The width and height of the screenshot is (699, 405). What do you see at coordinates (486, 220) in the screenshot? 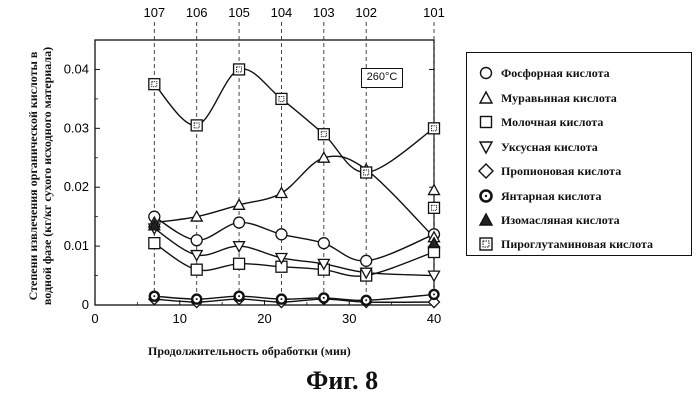
I see `triangle-up-filled-icon` at bounding box center [486, 220].